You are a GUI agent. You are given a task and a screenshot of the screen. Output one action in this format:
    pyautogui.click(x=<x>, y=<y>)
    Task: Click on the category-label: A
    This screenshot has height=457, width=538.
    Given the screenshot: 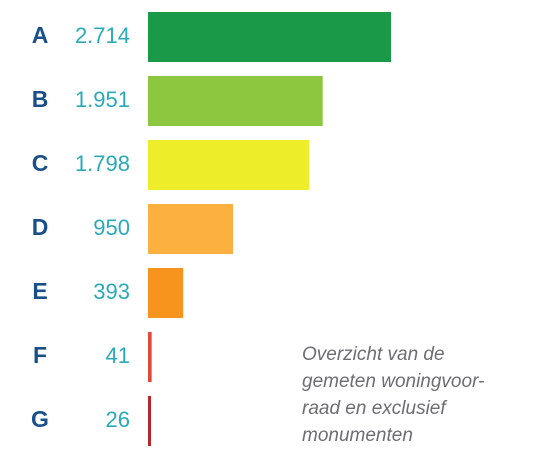 What is the action you would take?
    pyautogui.click(x=40, y=35)
    